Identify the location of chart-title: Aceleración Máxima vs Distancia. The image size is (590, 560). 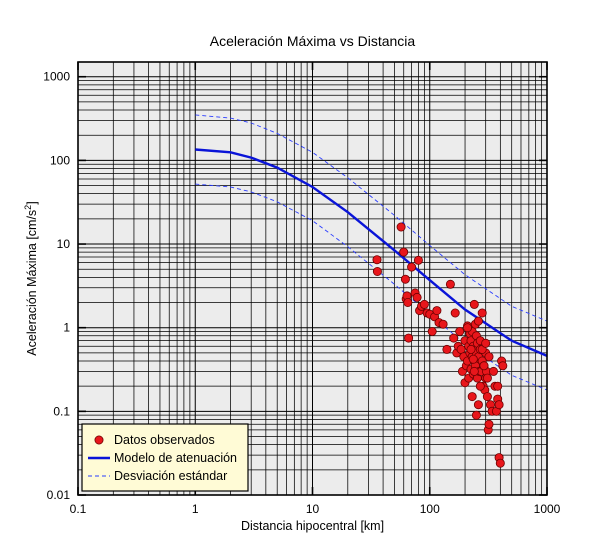
(313, 41).